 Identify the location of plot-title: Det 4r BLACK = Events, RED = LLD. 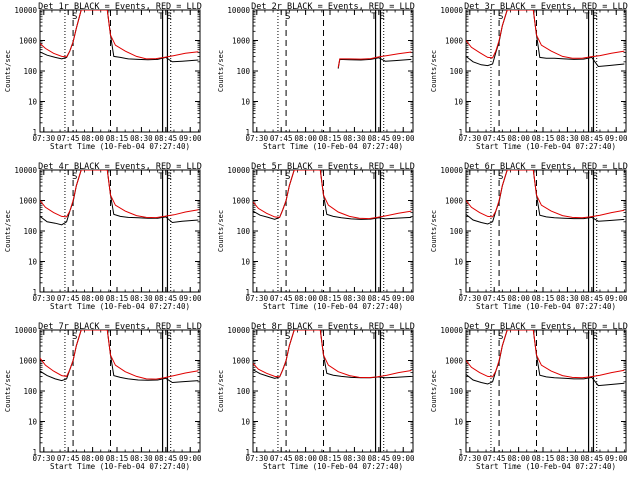
(120, 167).